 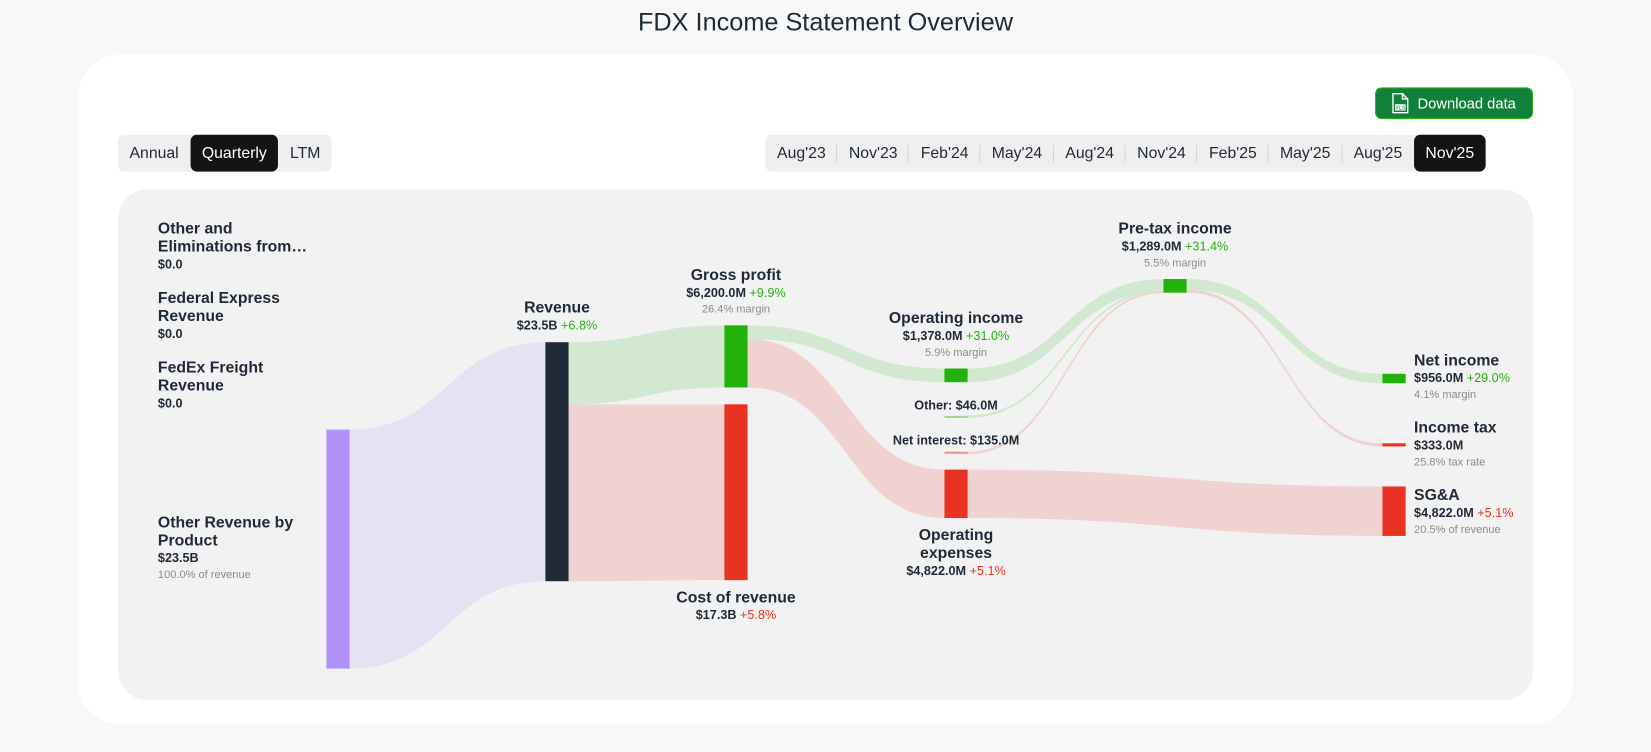 What do you see at coordinates (1457, 529) in the screenshot?
I see `label-sub: 20.5% of revenue` at bounding box center [1457, 529].